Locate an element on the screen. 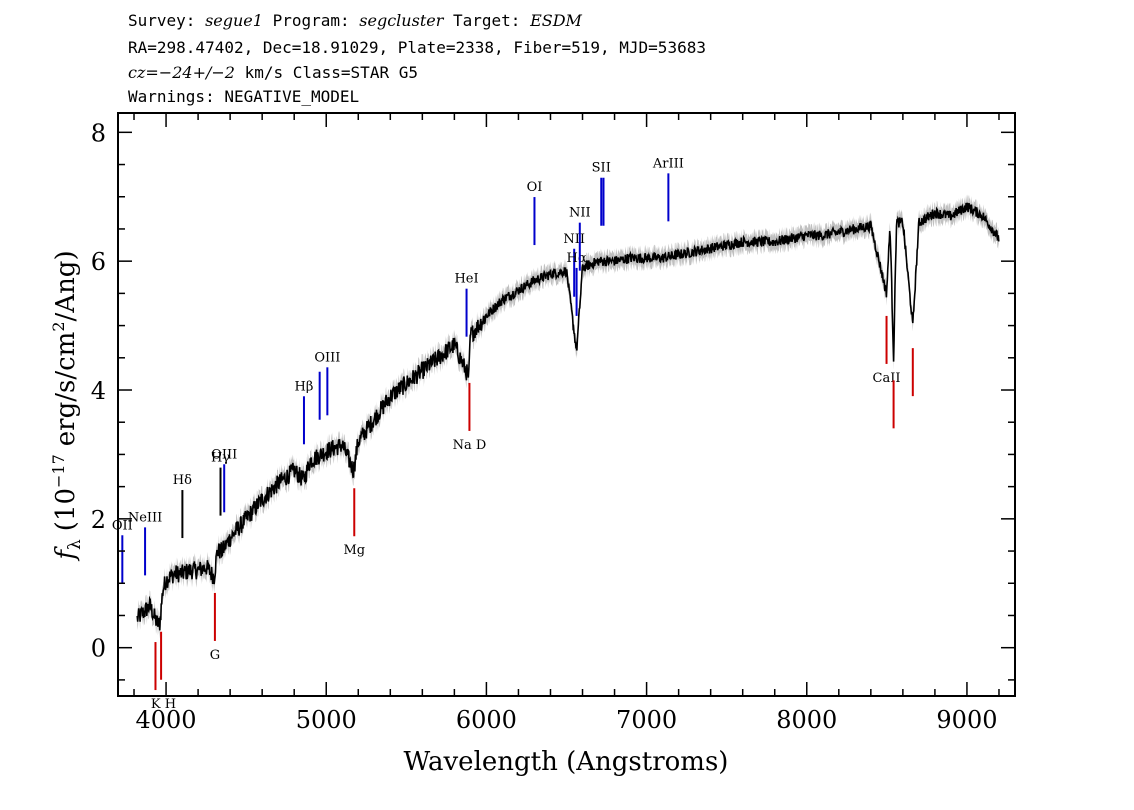  y-tick-label: 6 is located at coordinates (98, 262).